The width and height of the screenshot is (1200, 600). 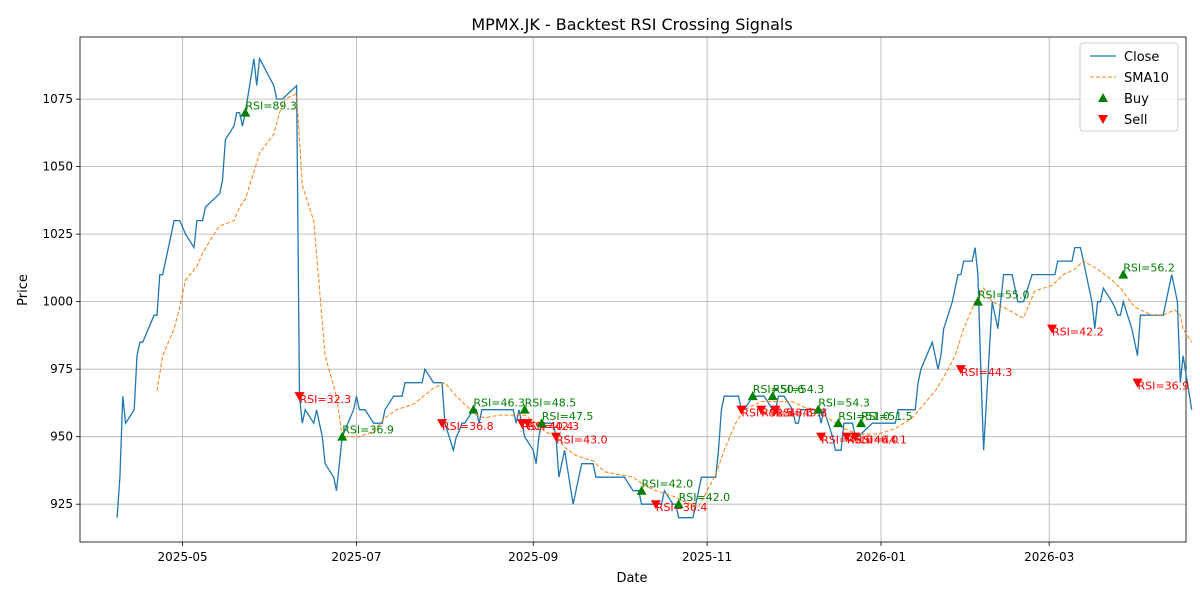 I want to click on sell-rsi-label: RSI=32.3, so click(x=325, y=399).